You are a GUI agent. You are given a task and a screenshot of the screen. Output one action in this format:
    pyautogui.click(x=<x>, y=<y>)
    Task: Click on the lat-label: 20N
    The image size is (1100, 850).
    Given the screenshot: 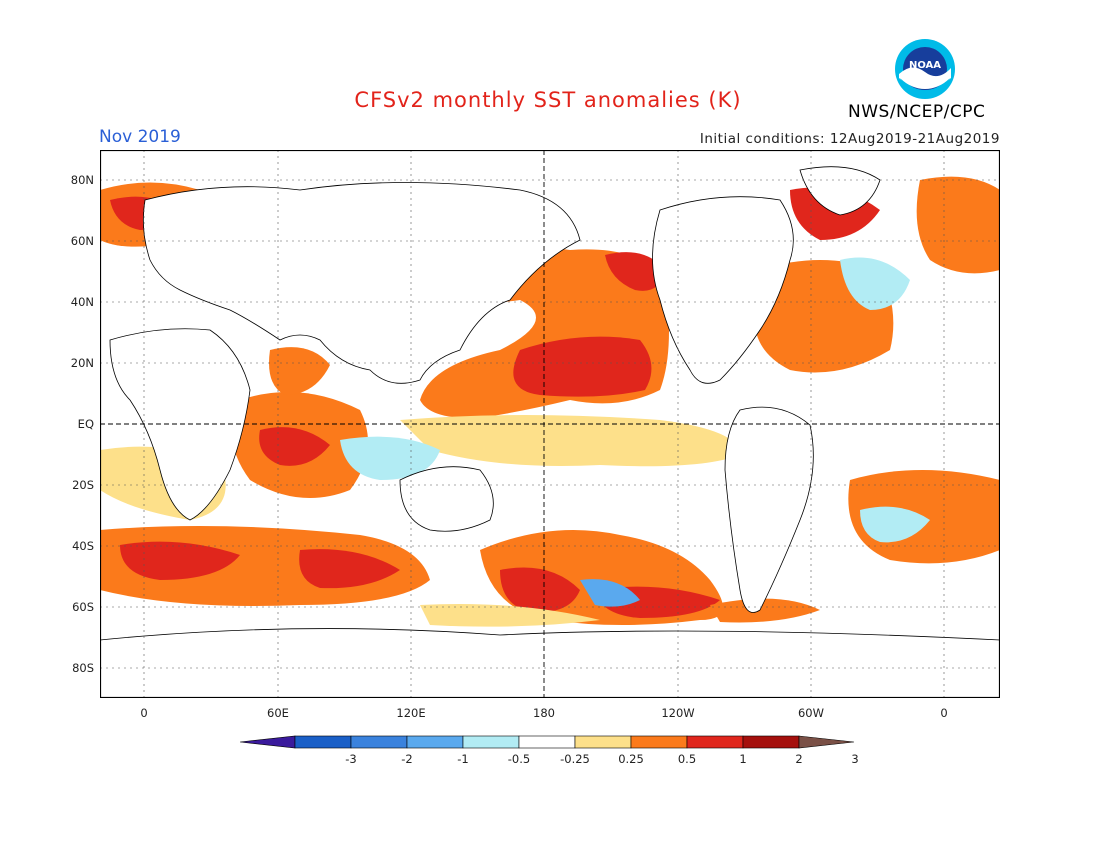 What is the action you would take?
    pyautogui.click(x=82, y=363)
    